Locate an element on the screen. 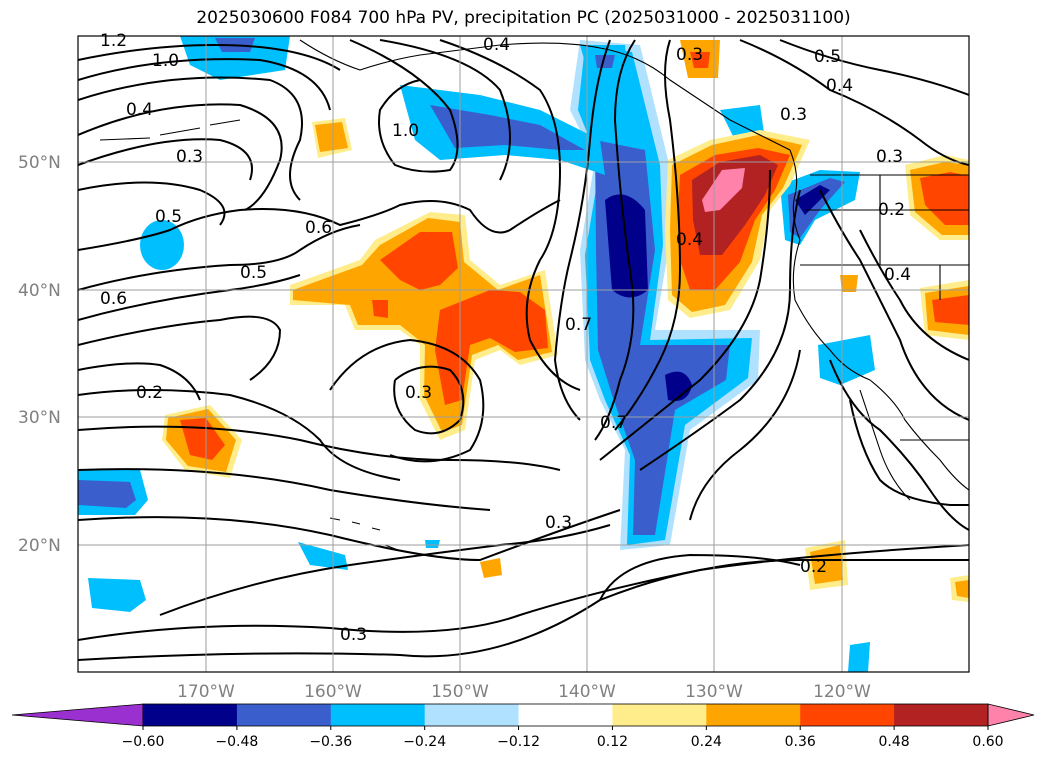 The height and width of the screenshot is (765, 1047). pc-negative-arc-inner is located at coordinates (507, 127).